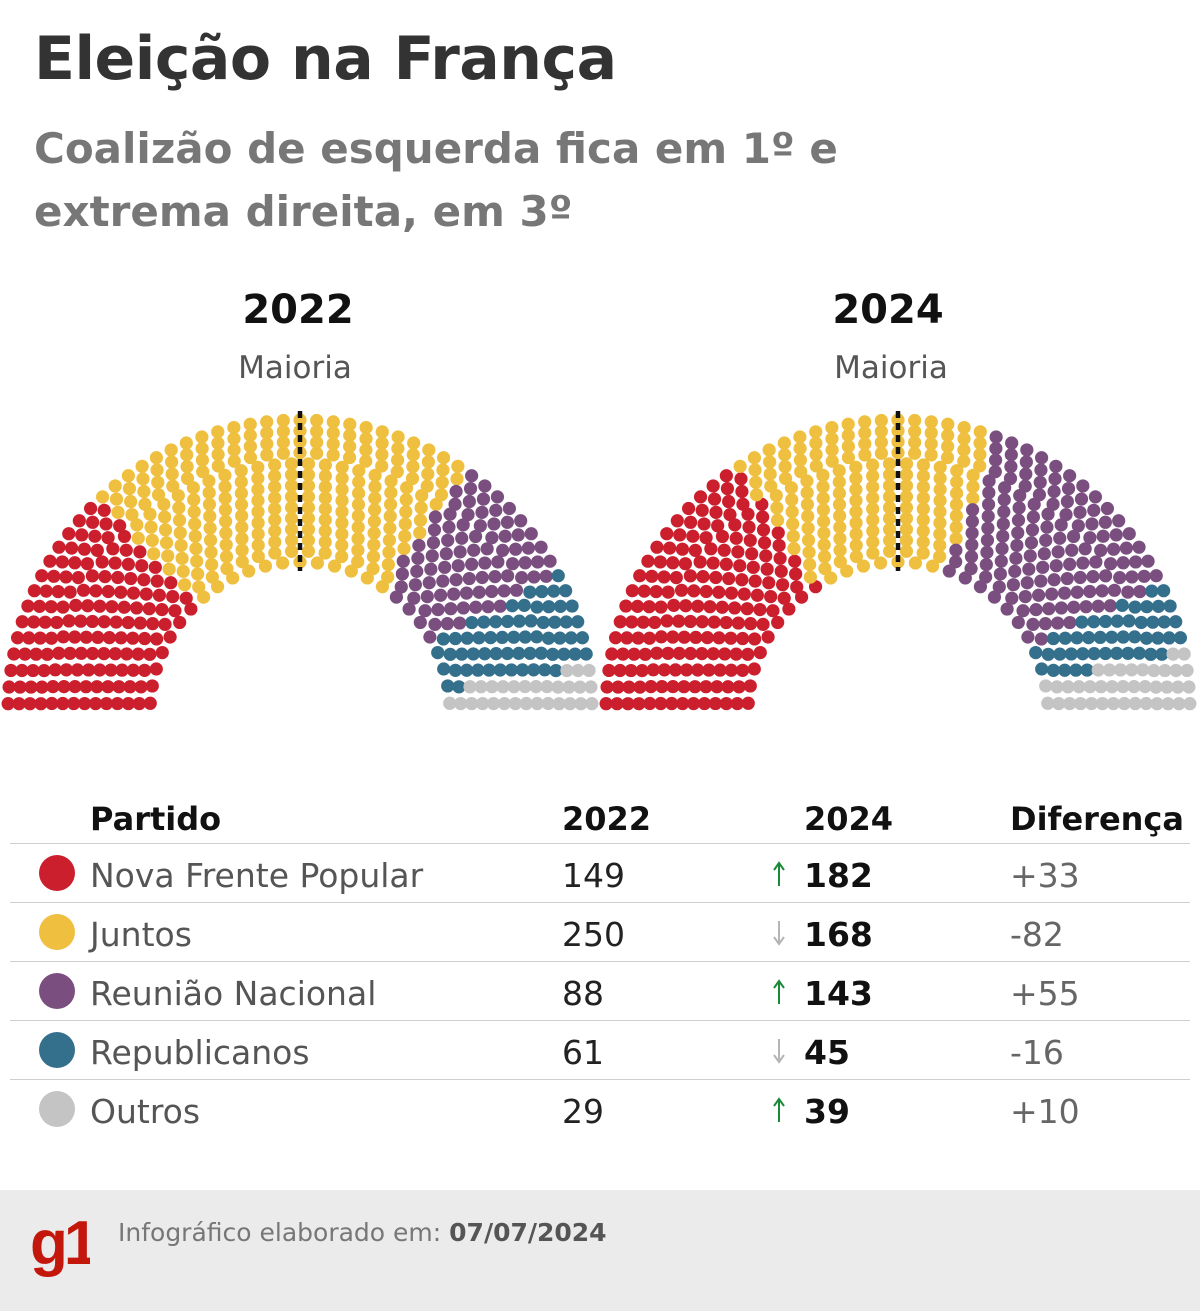 Image resolution: width=1200 pixels, height=1311 pixels. Describe the element at coordinates (200, 1052) in the screenshot. I see `party-name: Republicanos` at that location.